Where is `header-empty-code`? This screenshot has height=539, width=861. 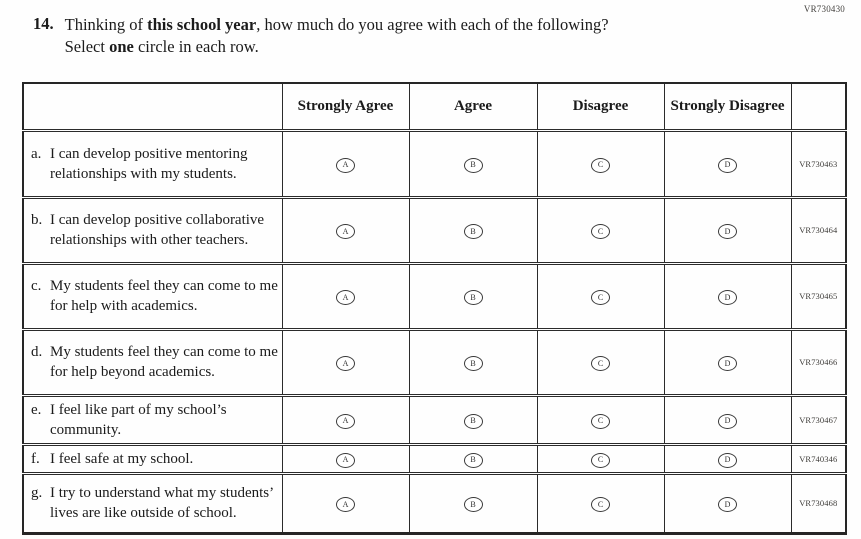 header-empty-code is located at coordinates (818, 106).